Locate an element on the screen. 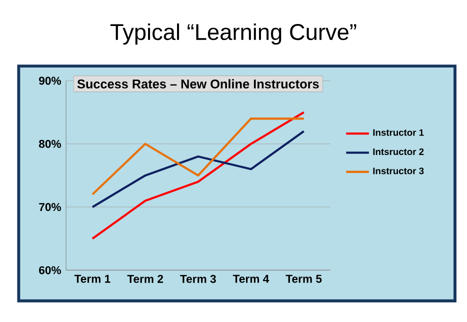  legend-label: Instructor 1 is located at coordinates (398, 132).